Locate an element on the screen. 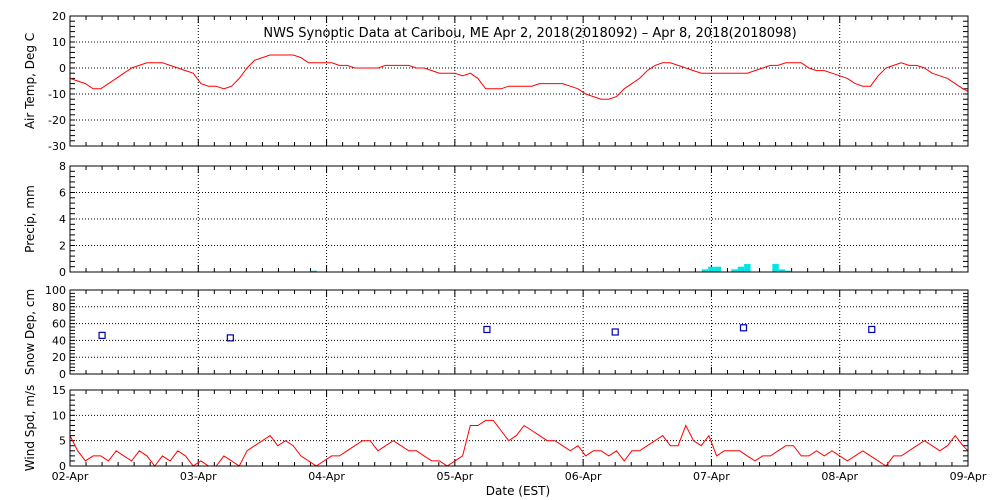  series-line-wind_speed is located at coordinates (519, 443).